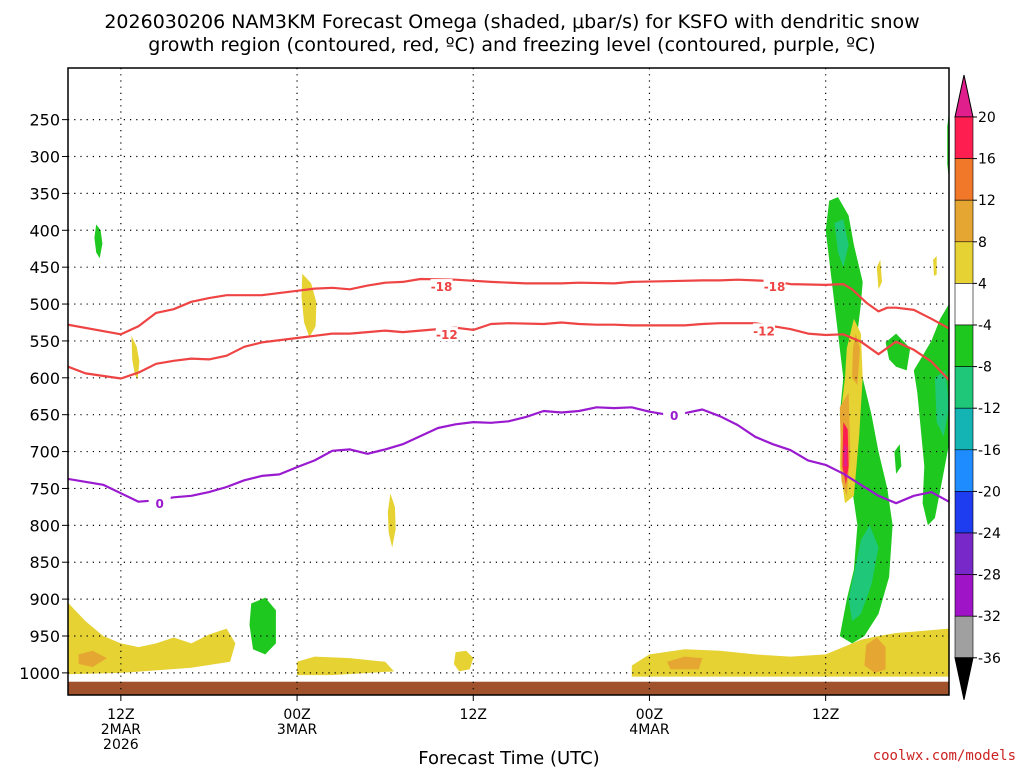 The height and width of the screenshot is (768, 1024). I want to click on contour-label: -18, so click(442, 287).